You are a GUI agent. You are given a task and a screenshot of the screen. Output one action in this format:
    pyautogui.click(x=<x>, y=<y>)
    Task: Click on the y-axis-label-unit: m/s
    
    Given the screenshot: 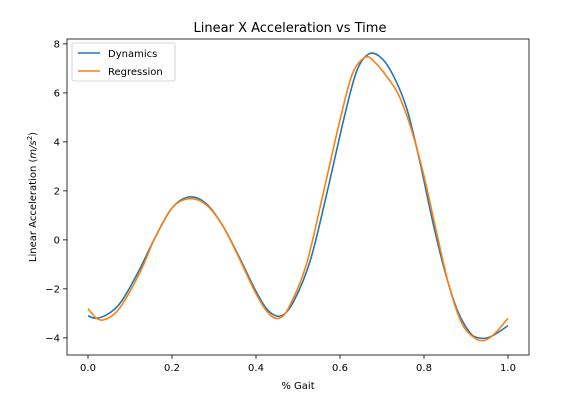 What is the action you would take?
    pyautogui.click(x=33, y=149)
    